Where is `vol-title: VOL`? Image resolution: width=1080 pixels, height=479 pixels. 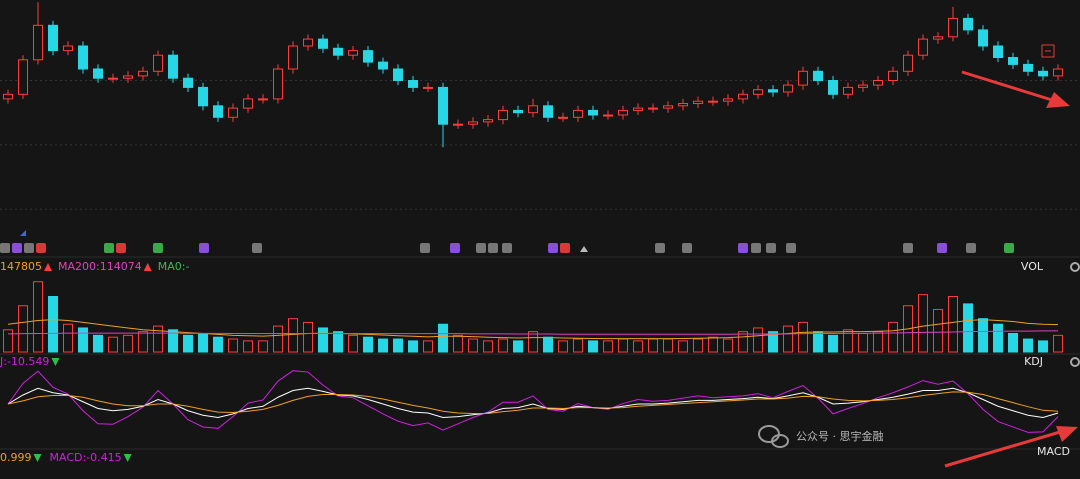 vol-title: VOL is located at coordinates (1032, 266).